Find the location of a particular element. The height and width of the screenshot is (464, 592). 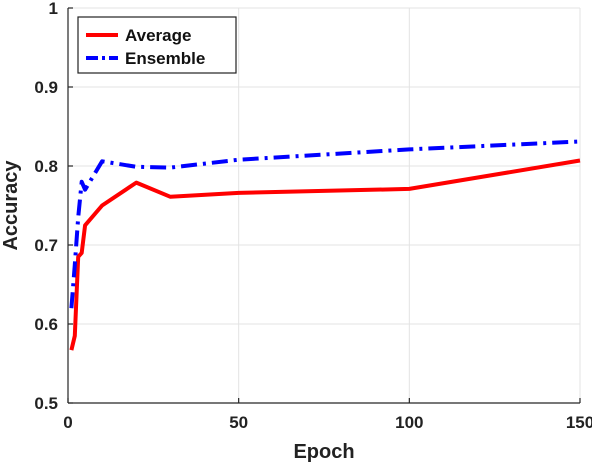

legend: Average Ensemble is located at coordinates (157, 45).